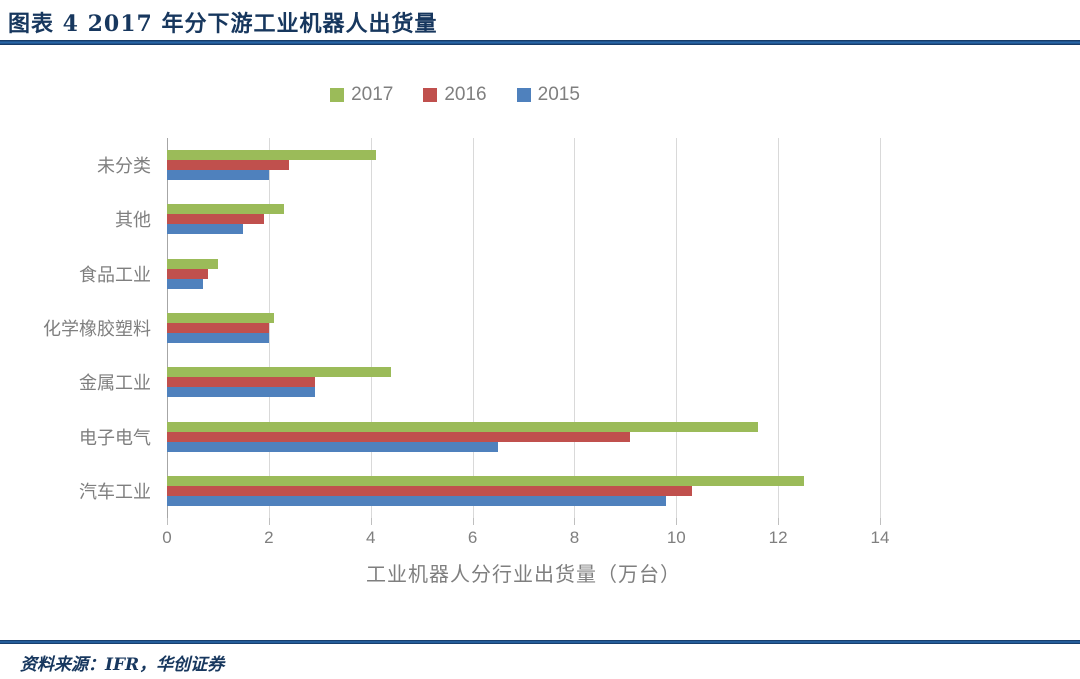 This screenshot has width=1080, height=679. Describe the element at coordinates (525, 539) in the screenshot. I see `x-axis-tick-labels: 0 2 4 6 8 10 12 14` at that location.